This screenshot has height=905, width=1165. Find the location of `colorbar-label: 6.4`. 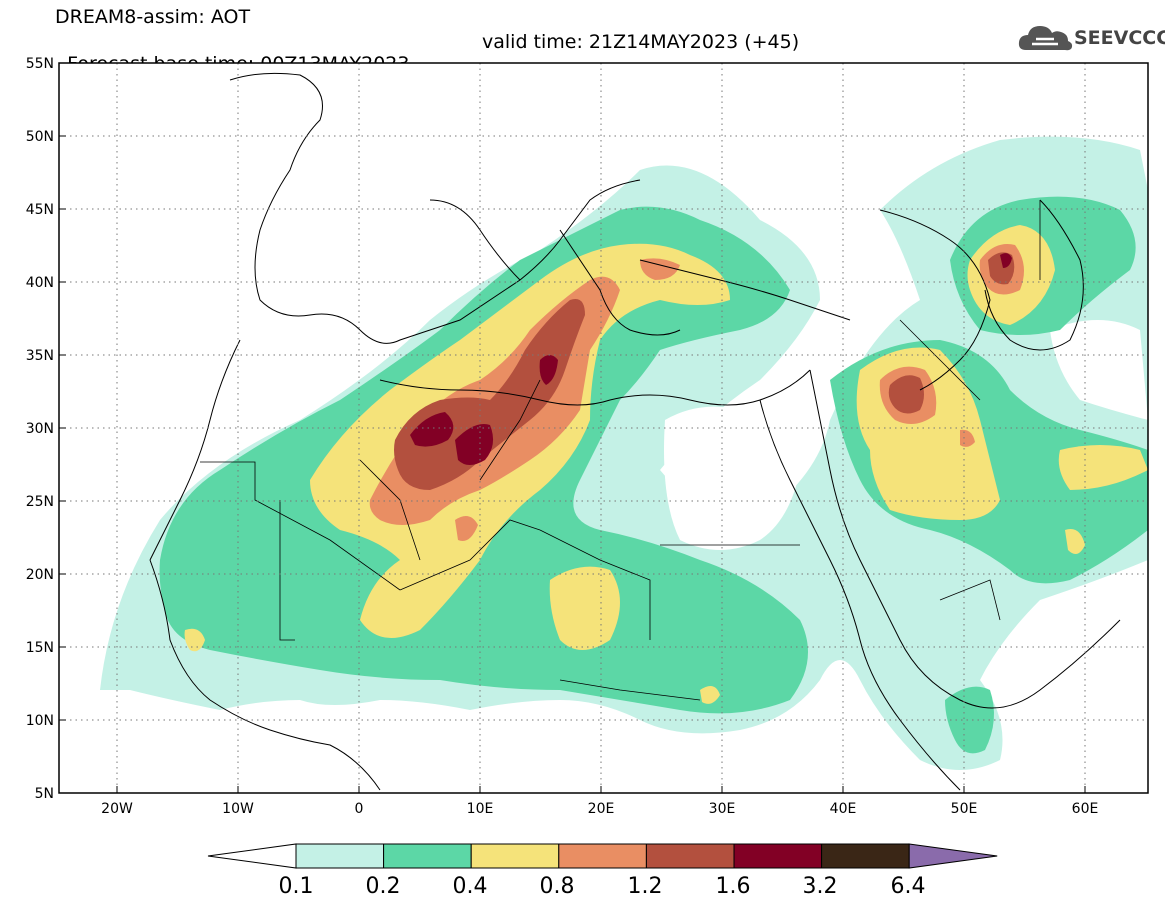

colorbar-label: 6.4 is located at coordinates (908, 886).